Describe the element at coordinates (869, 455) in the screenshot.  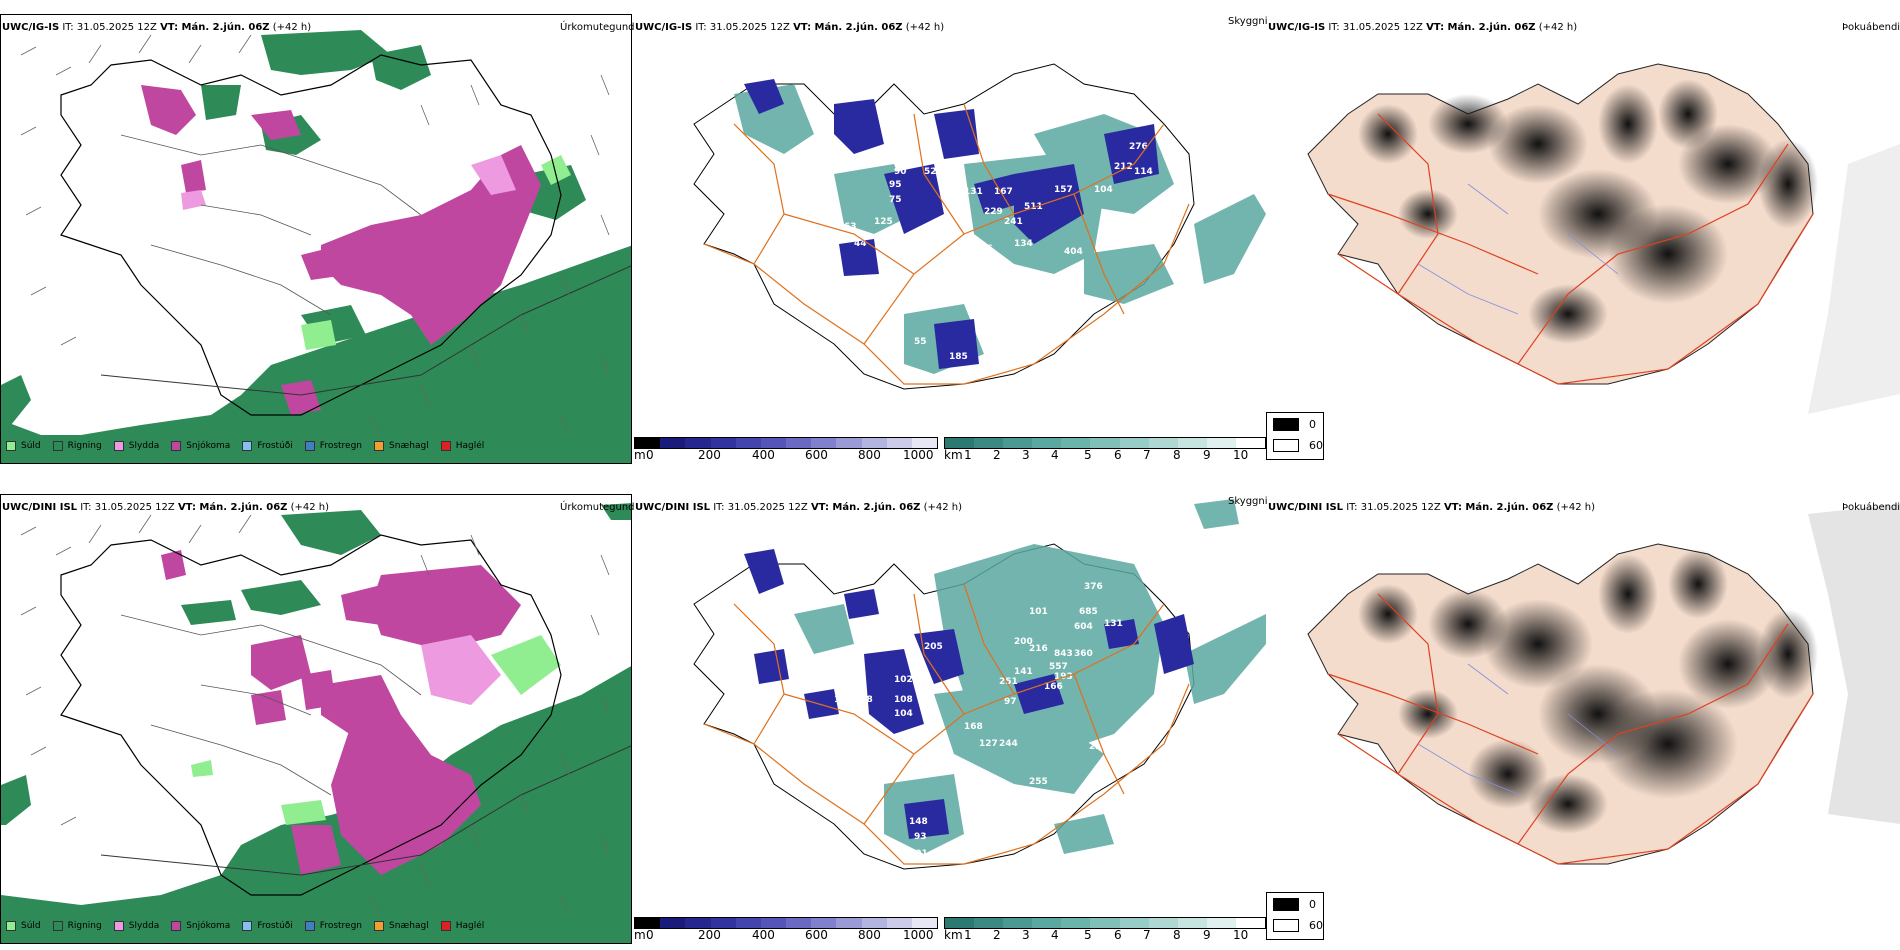
I see `cloud-base-tick: 800` at that location.